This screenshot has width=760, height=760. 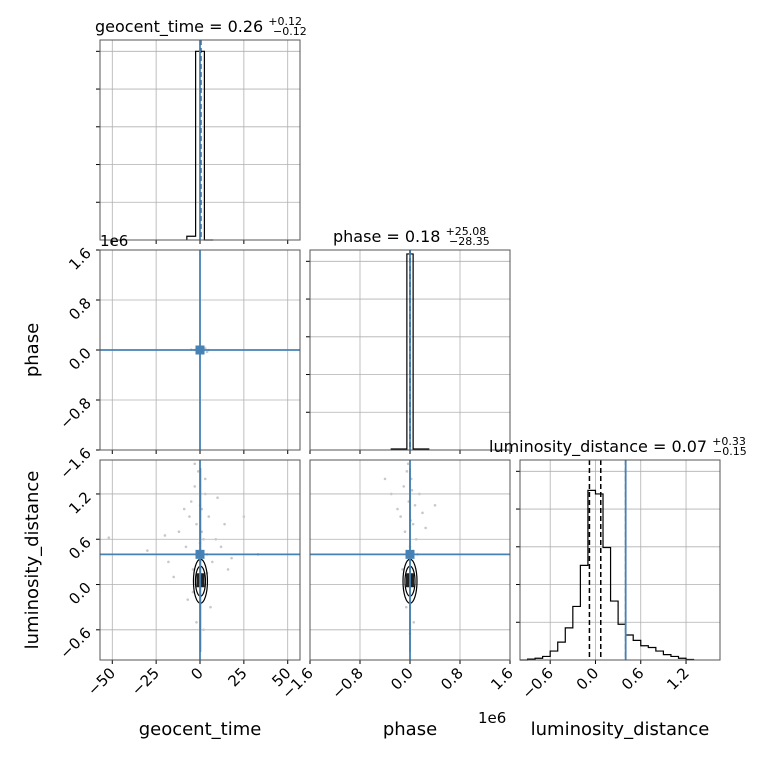 What do you see at coordinates (466, 231) in the screenshot?
I see `title-phase-plus: +25.08` at bounding box center [466, 231].